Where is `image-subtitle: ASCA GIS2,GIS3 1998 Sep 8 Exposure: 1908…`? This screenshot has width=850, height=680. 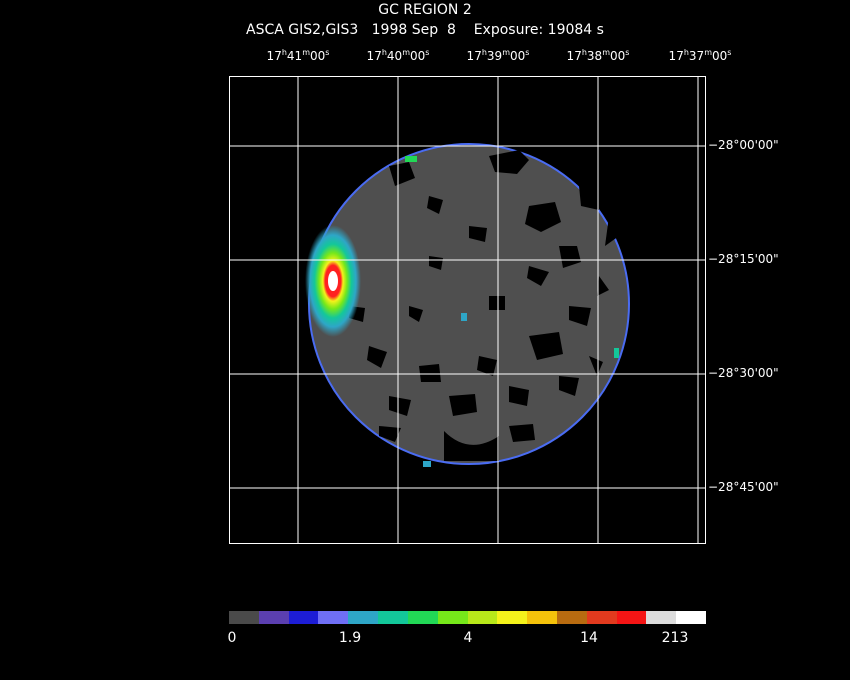 image-subtitle: ASCA GIS2,GIS3 1998 Sep 8 Exposure: 1908… is located at coordinates (425, 30).